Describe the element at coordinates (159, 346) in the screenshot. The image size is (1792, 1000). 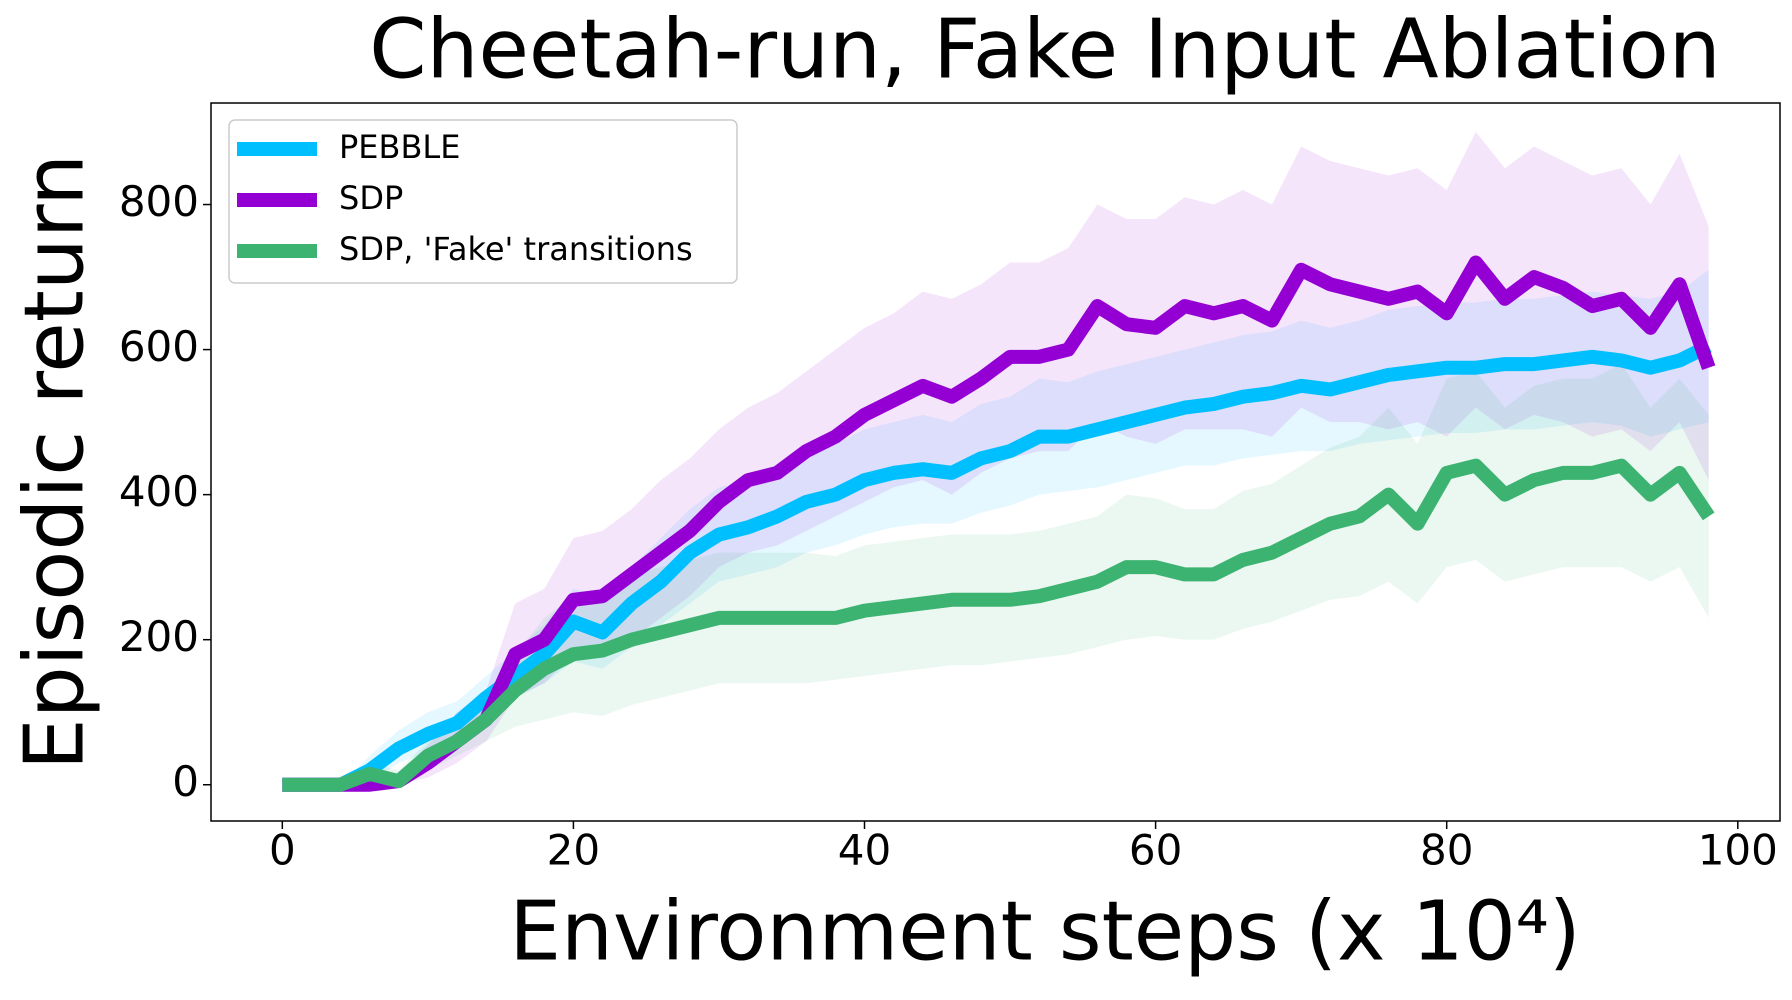
I see `y-tick-label: 600` at that location.